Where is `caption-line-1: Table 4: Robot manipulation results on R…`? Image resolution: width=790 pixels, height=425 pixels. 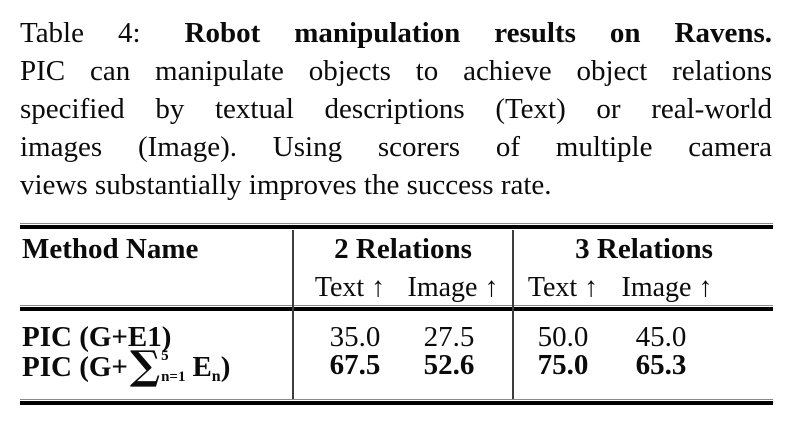
caption-line-1: Table 4: Robot manipulation results on R… is located at coordinates (396, 33).